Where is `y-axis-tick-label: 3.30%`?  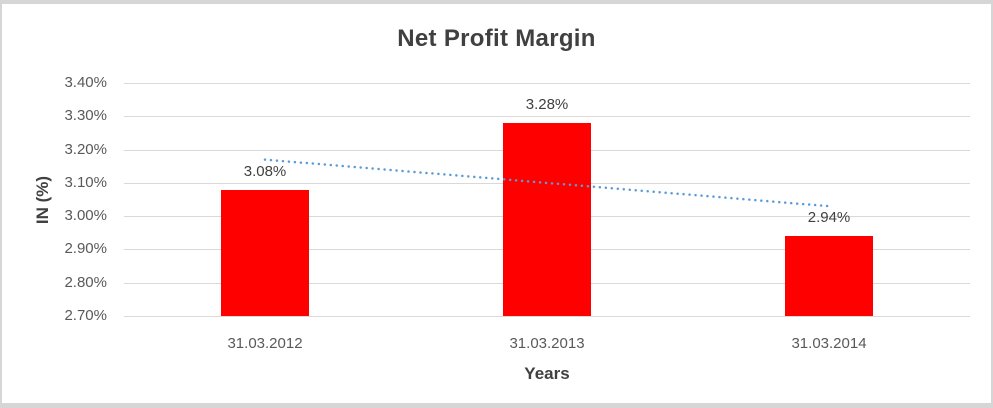
y-axis-tick-label: 3.30% is located at coordinates (85, 116).